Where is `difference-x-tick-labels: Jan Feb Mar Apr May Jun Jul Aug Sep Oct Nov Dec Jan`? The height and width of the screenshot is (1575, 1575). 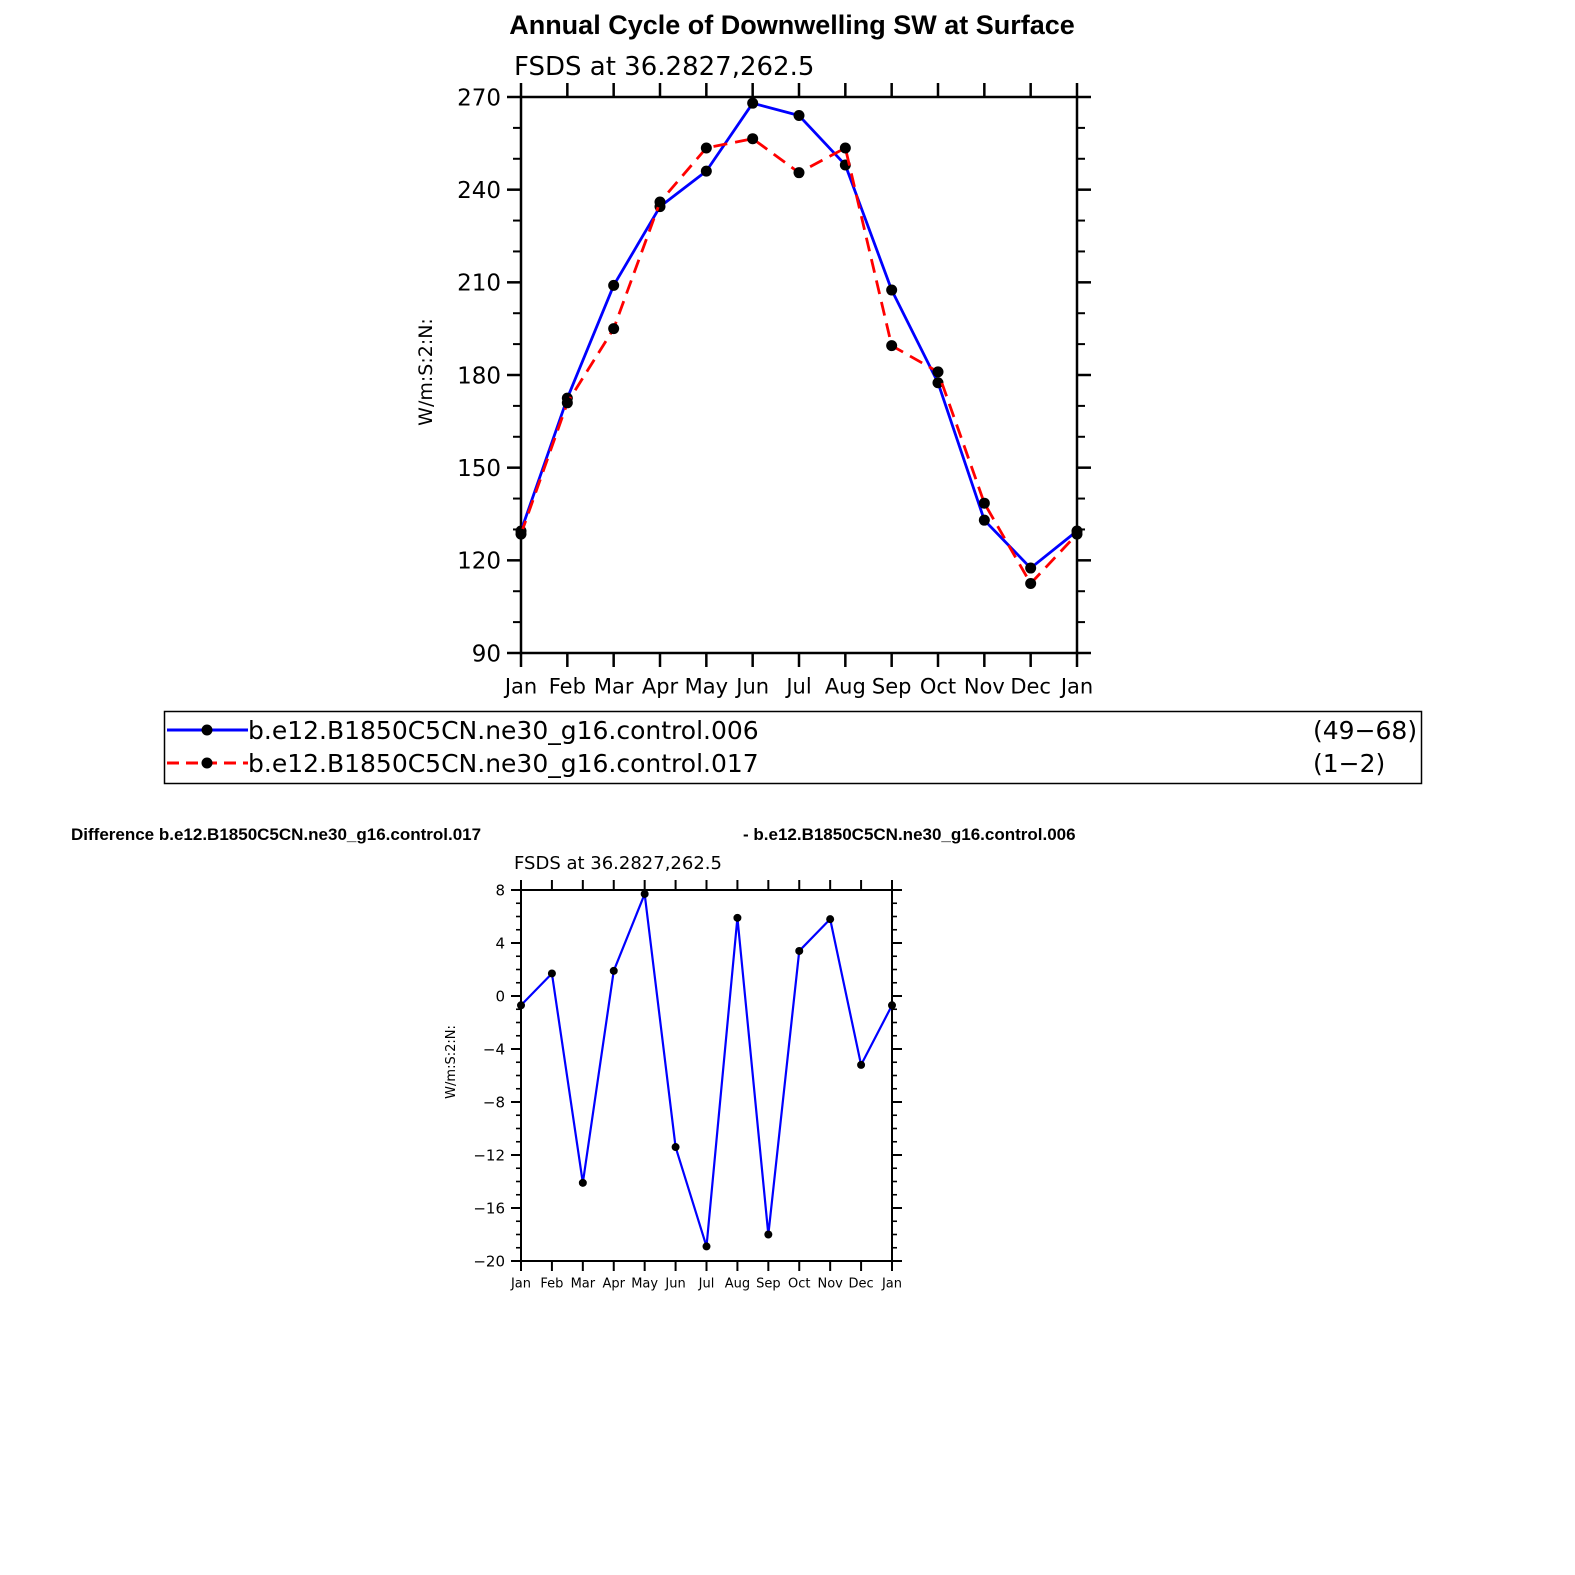 difference-x-tick-labels: Jan Feb Mar Apr May Jun Jul Aug Sep Oct Nov Dec Jan is located at coordinates (706, 1283).